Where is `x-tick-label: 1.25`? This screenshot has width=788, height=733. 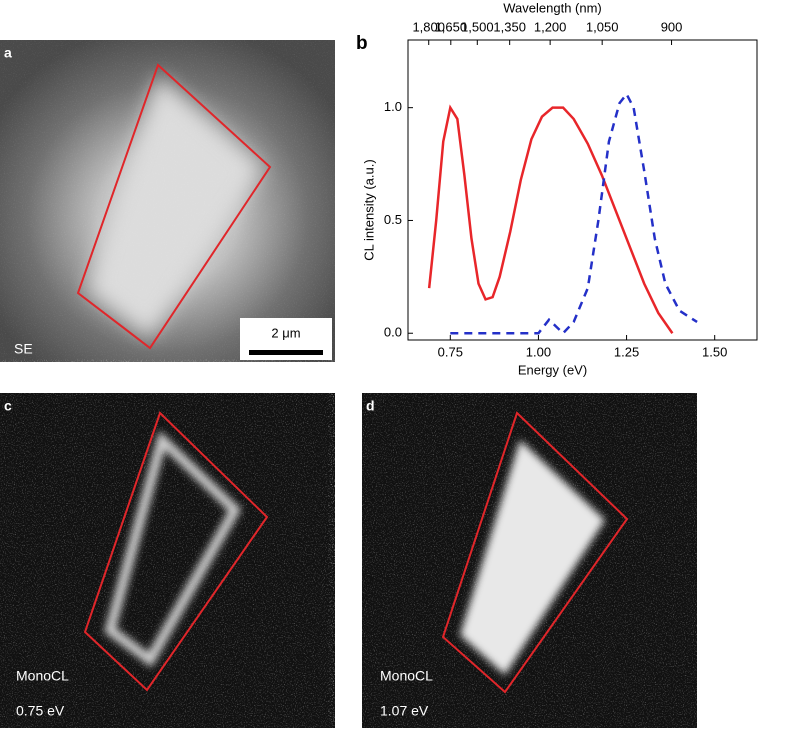
x-tick-label: 1.25 is located at coordinates (626, 351).